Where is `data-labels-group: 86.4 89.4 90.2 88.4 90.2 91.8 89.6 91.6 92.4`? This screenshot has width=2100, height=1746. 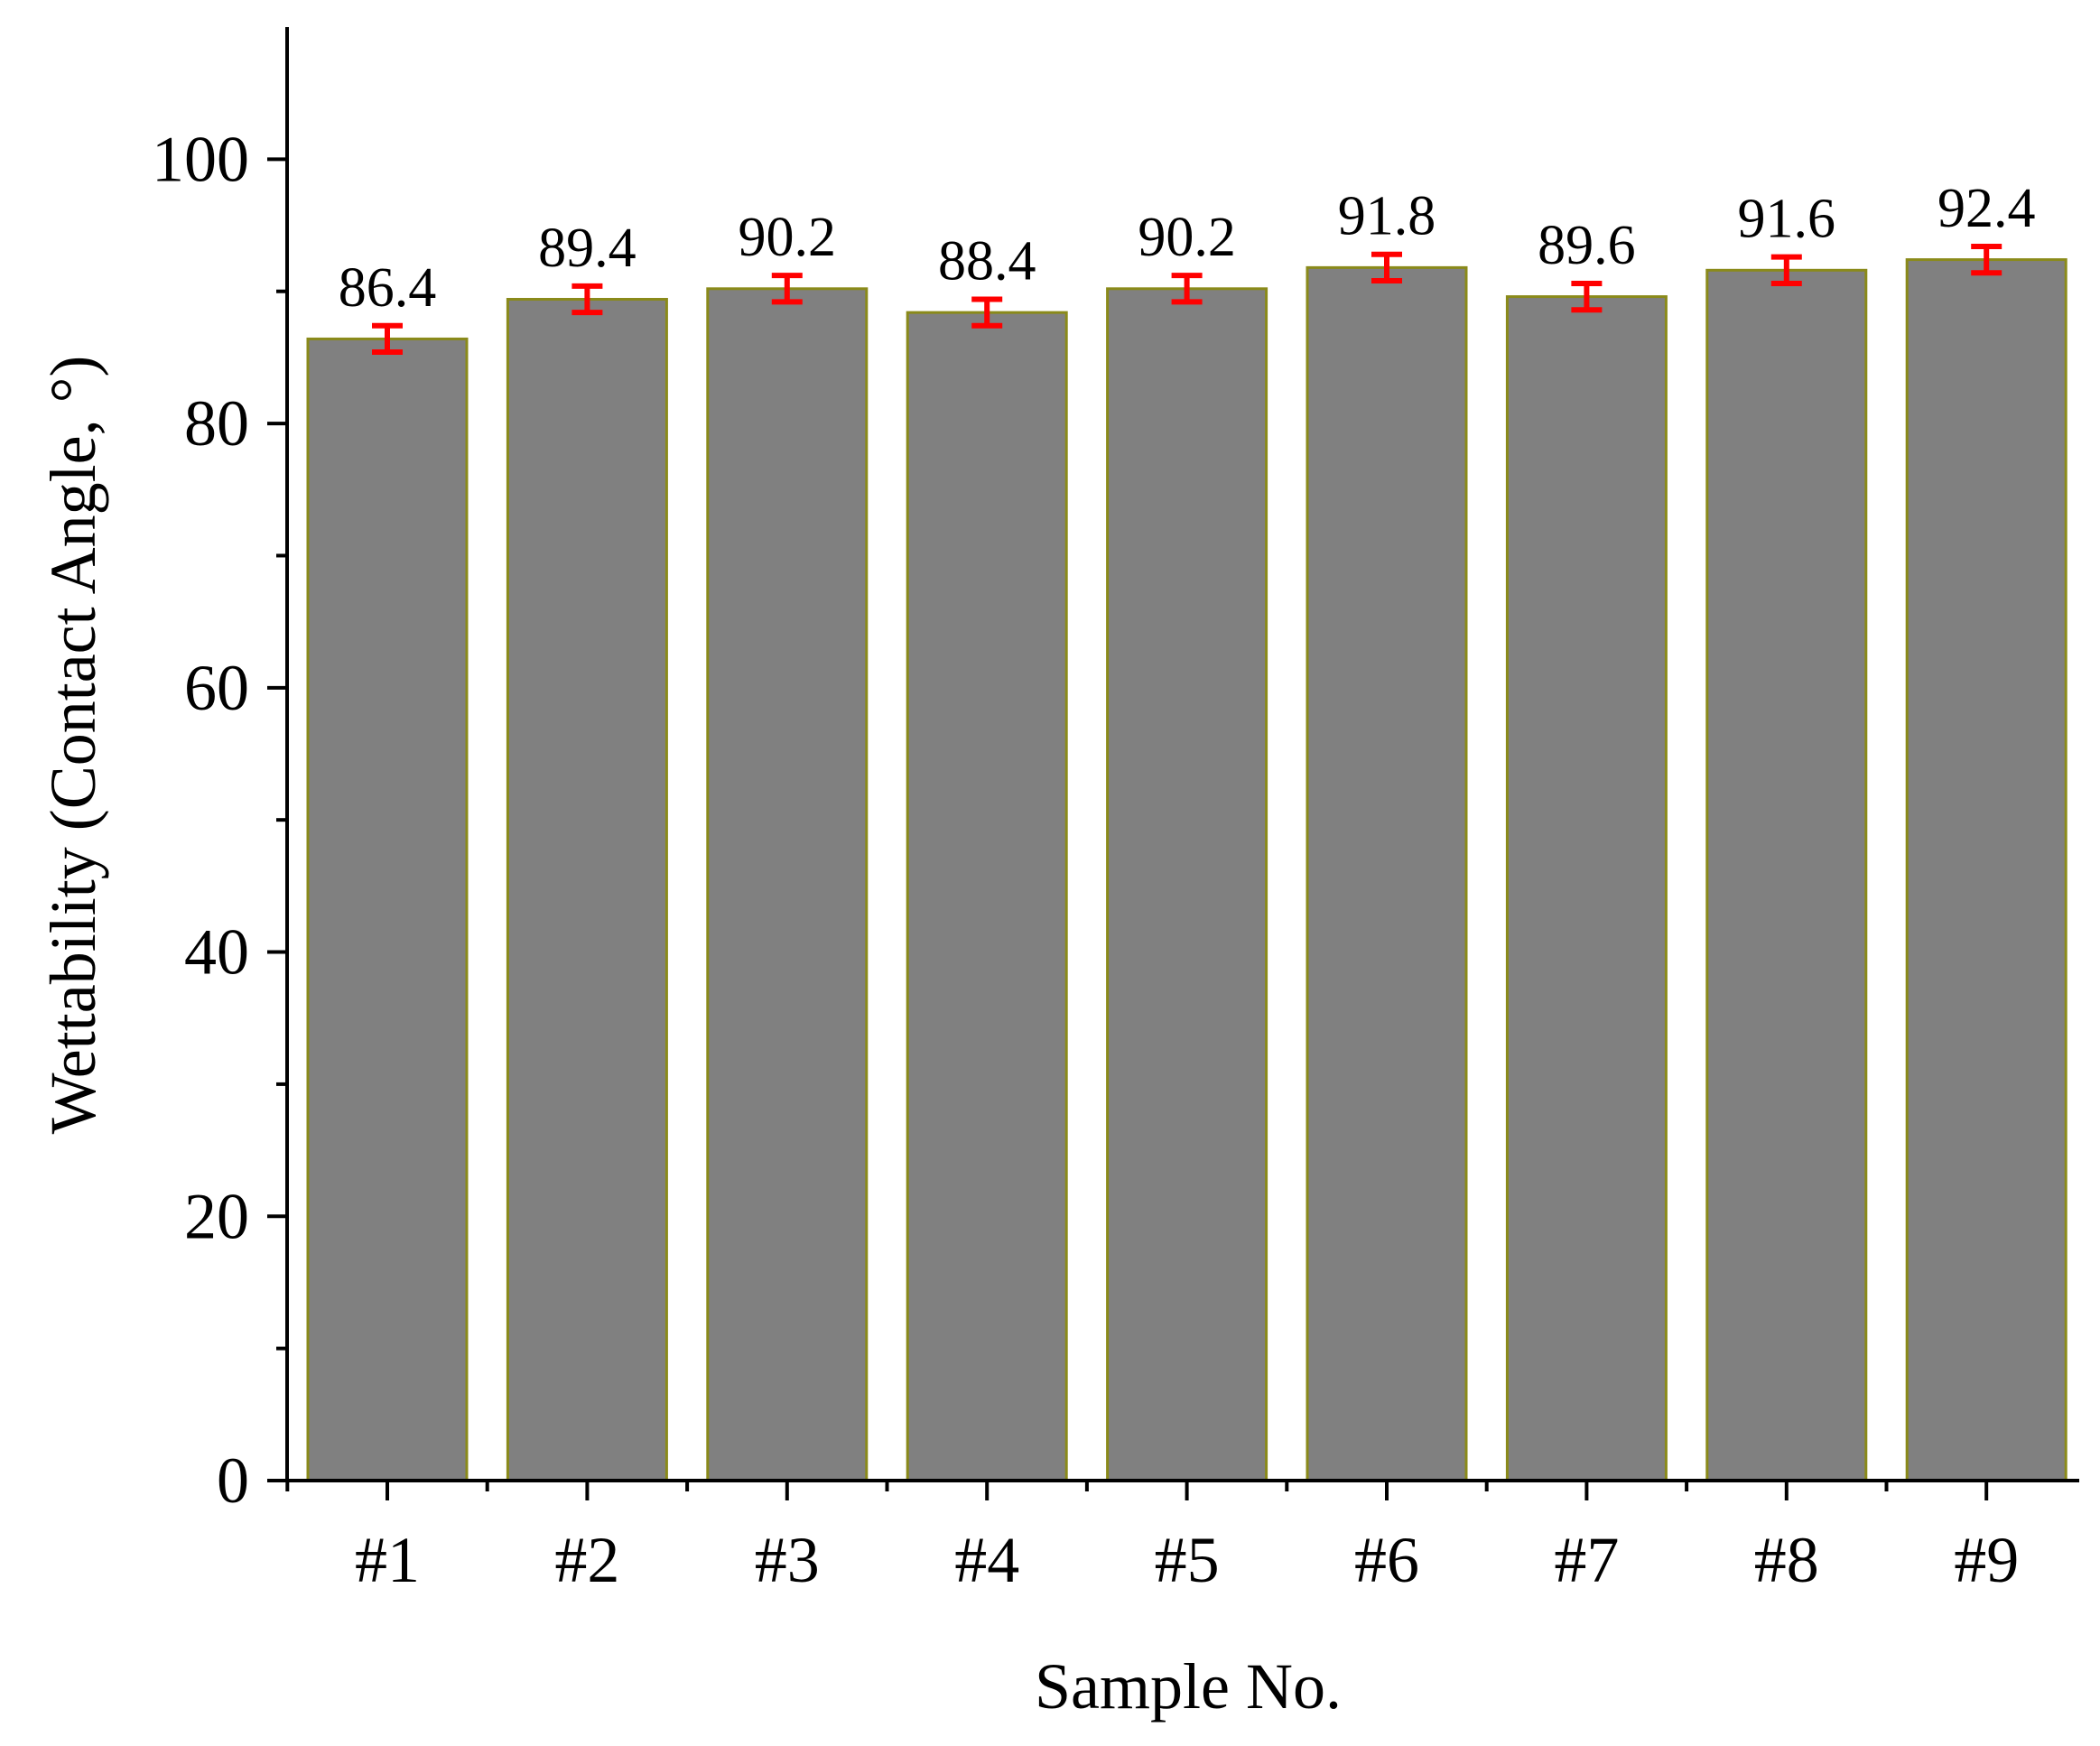 data-labels-group: 86.4 89.4 90.2 88.4 90.2 91.8 89.6 91.6 92.4 is located at coordinates (1188, 249).